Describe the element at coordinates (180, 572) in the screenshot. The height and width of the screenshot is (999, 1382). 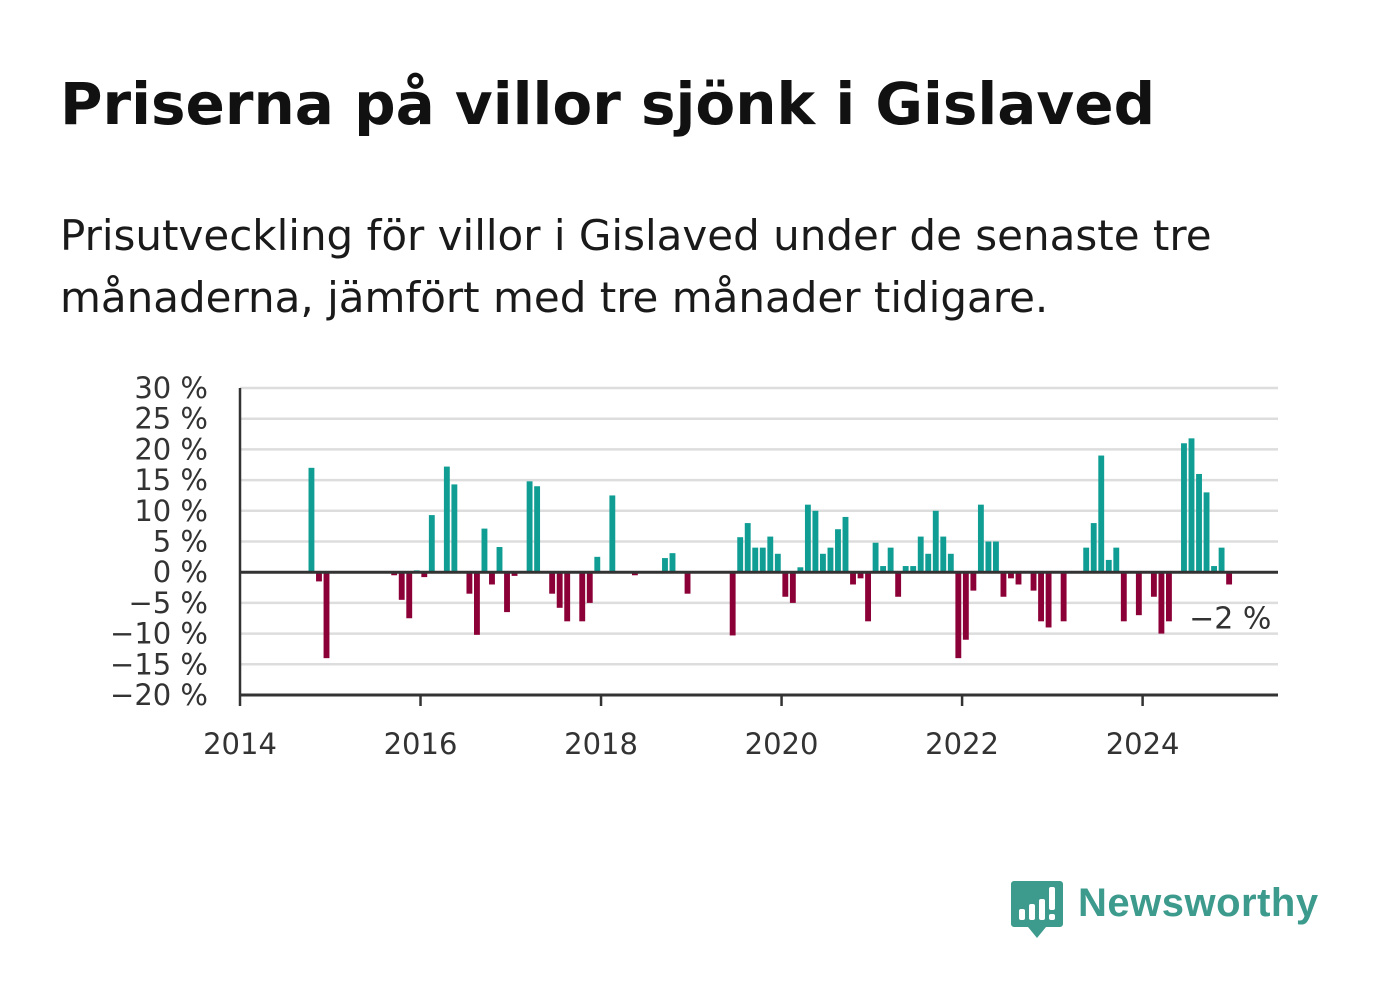
I see `y-tick-label: 0 %` at that location.